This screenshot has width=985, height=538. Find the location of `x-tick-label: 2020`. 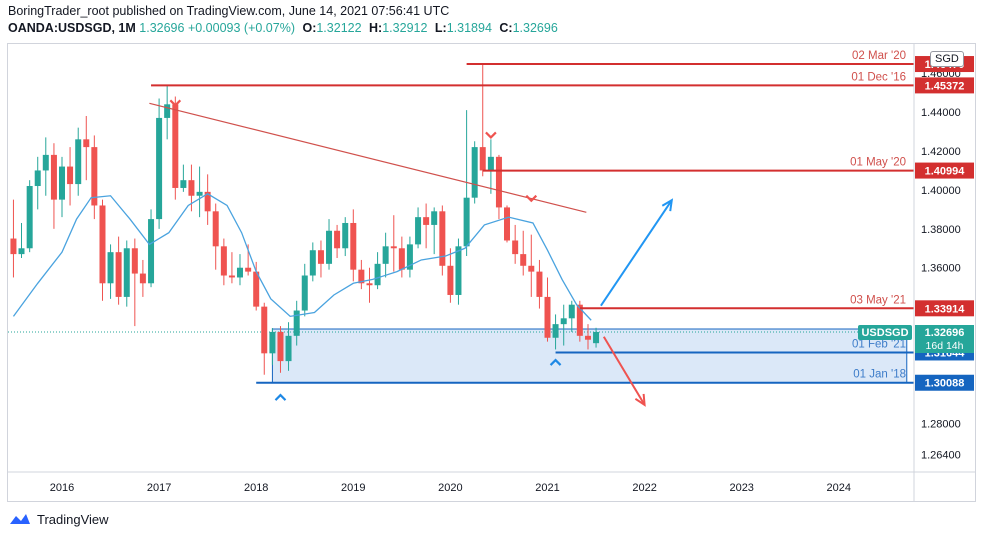

x-tick-label: 2020 is located at coordinates (450, 488).